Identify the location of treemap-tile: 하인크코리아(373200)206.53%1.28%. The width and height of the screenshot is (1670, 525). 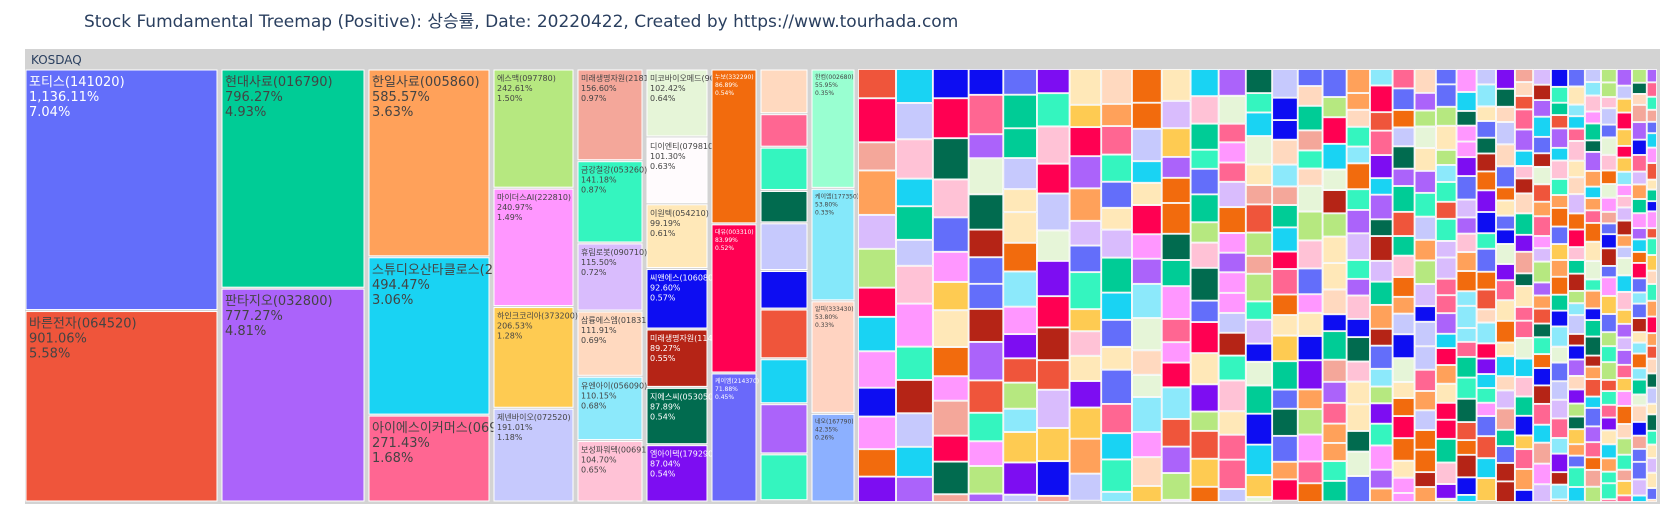
(535, 357).